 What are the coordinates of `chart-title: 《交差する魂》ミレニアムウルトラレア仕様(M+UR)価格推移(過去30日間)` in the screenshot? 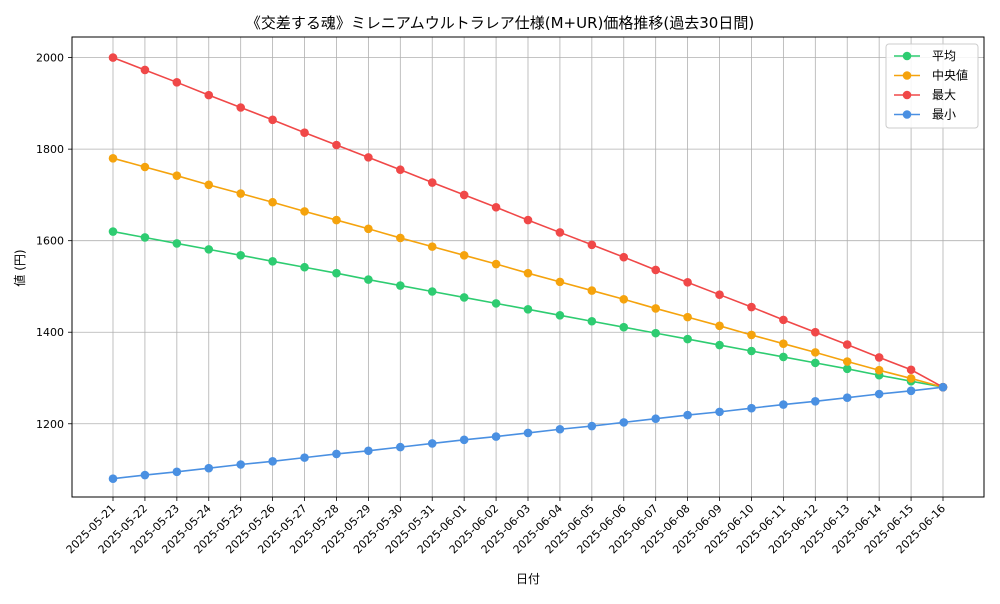 It's located at (500, 23).